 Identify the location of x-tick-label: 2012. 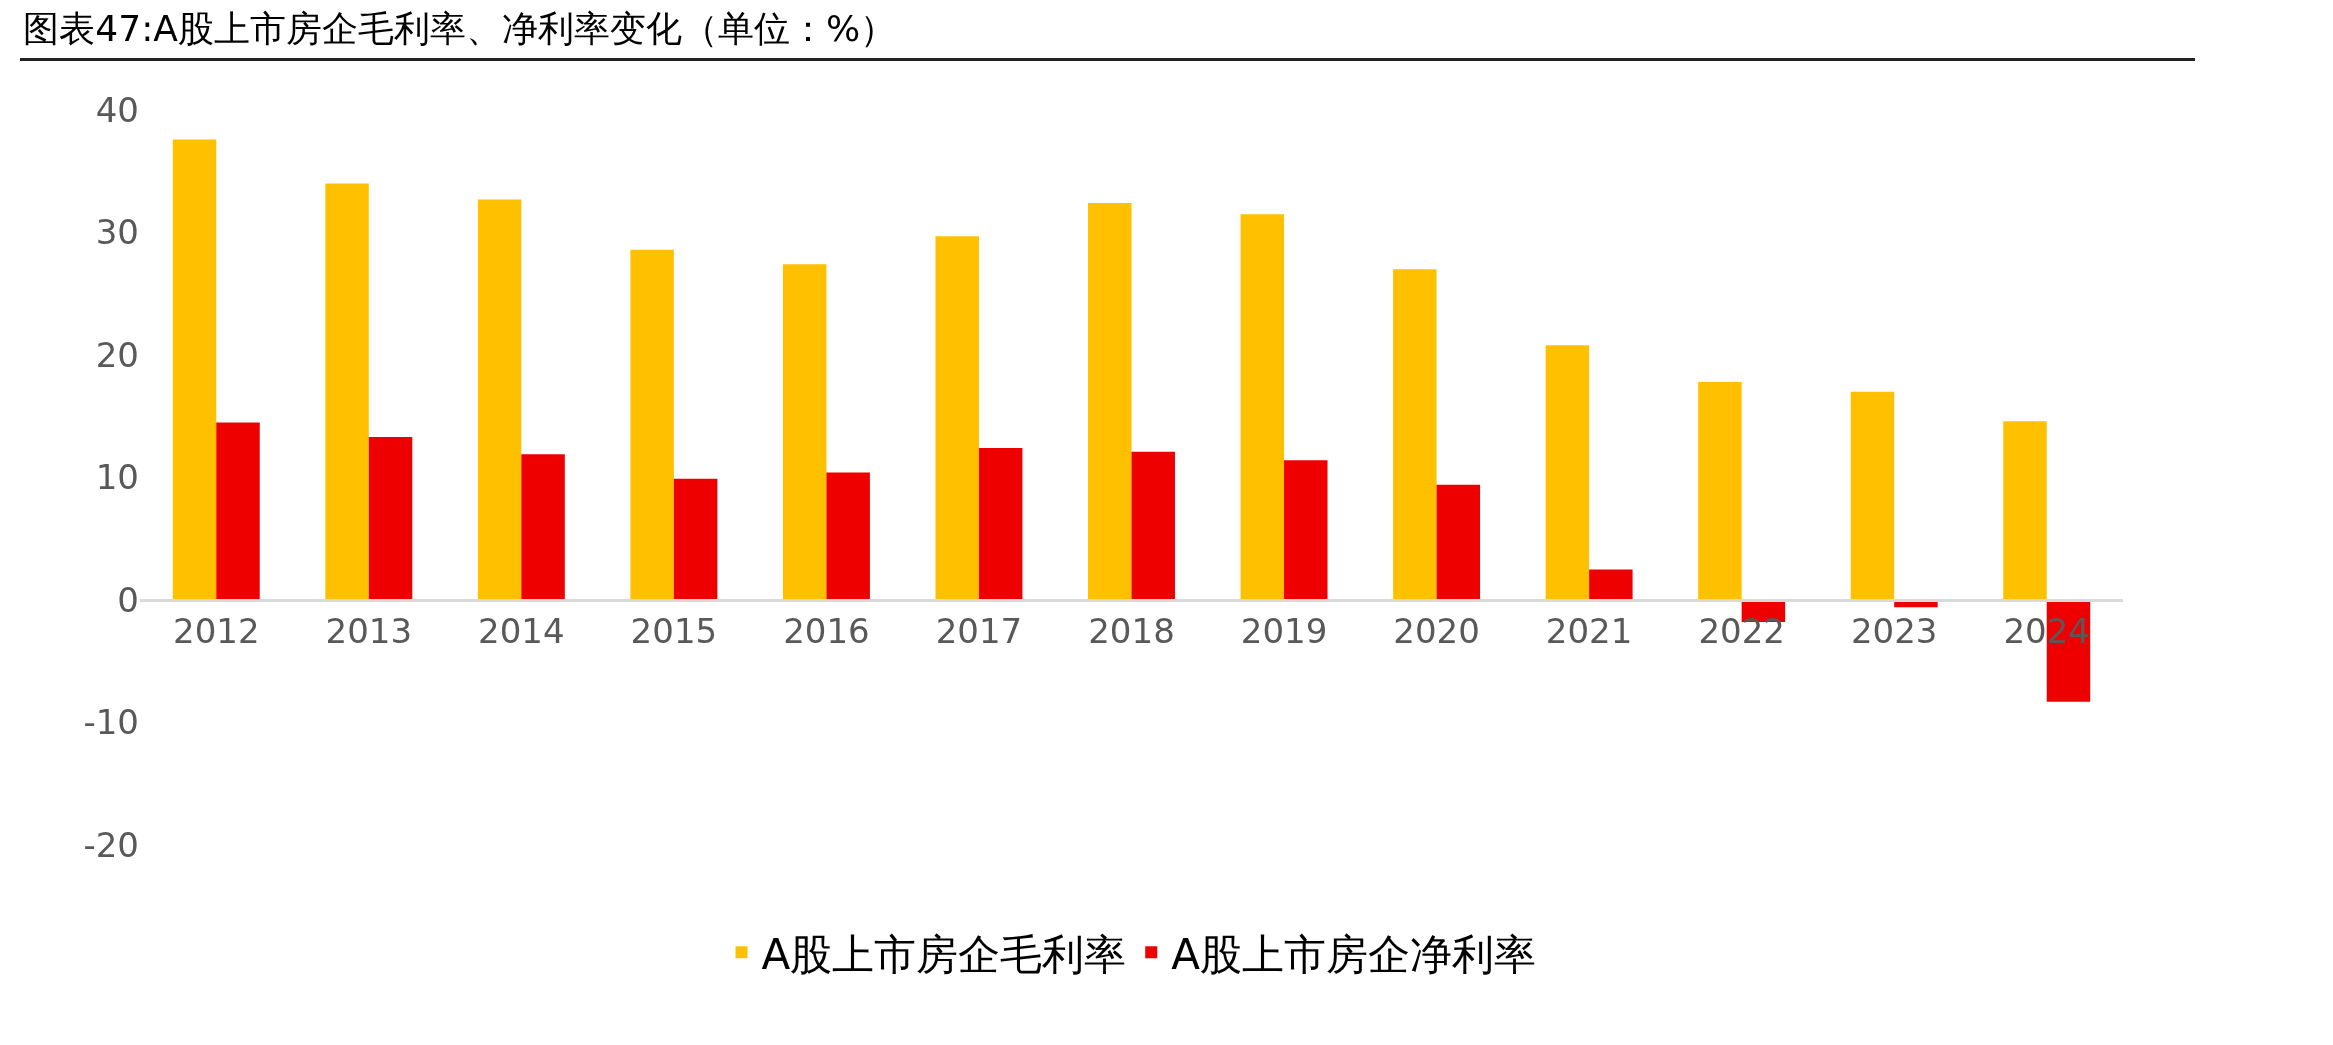
(216, 630).